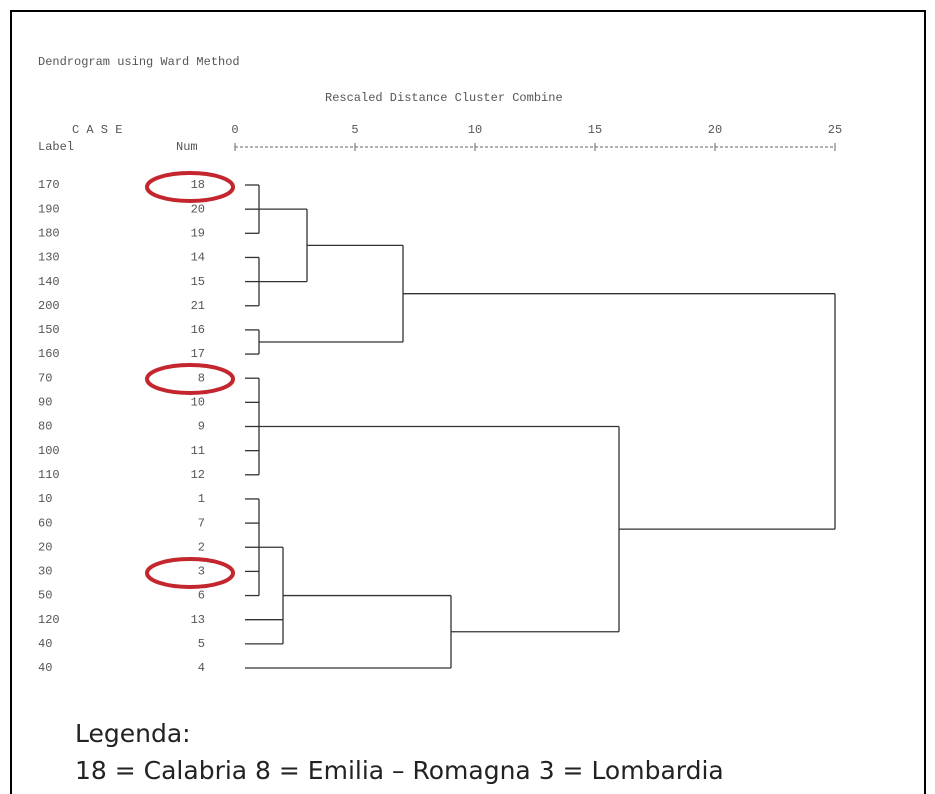 The image size is (935, 794). I want to click on case-label: 110, so click(49, 475).